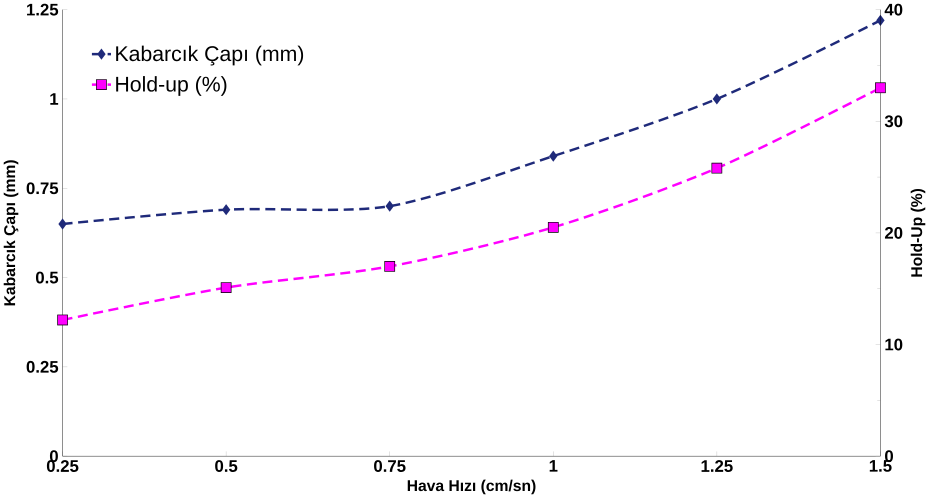 The height and width of the screenshot is (498, 929). Describe the element at coordinates (893, 10) in the screenshot. I see `y2-tick-label: 40` at that location.